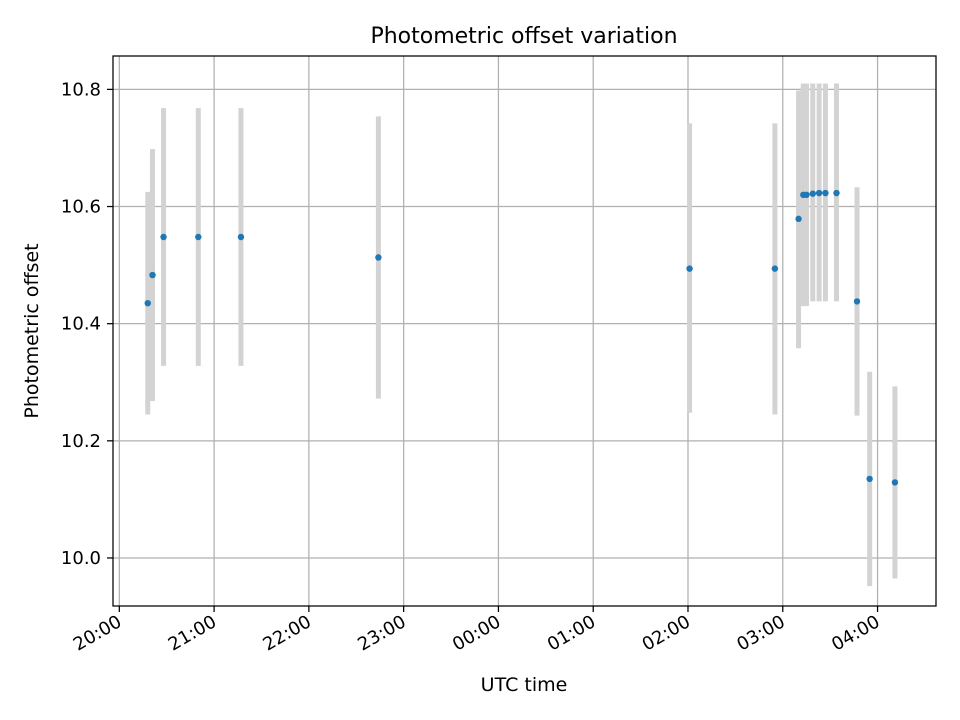  I want to click on y-tick-label: 10.4, so click(81, 324).